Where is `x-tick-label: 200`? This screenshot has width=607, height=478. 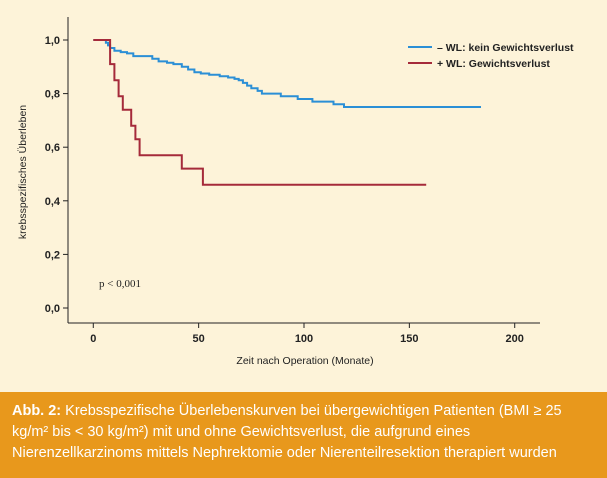
x-tick-label: 200 is located at coordinates (515, 339).